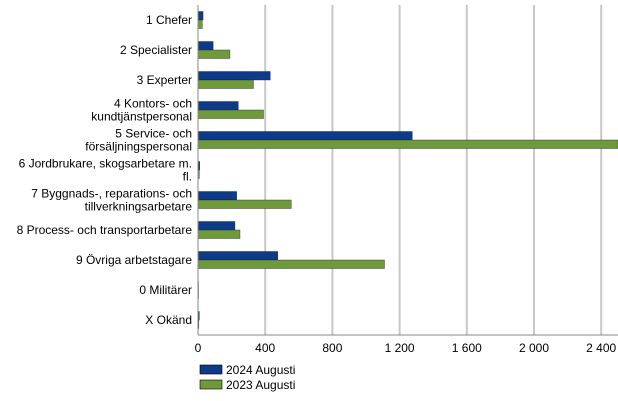 This screenshot has width=618, height=401. What do you see at coordinates (332, 348) in the screenshot?
I see `x-tick-label: 800` at bounding box center [332, 348].